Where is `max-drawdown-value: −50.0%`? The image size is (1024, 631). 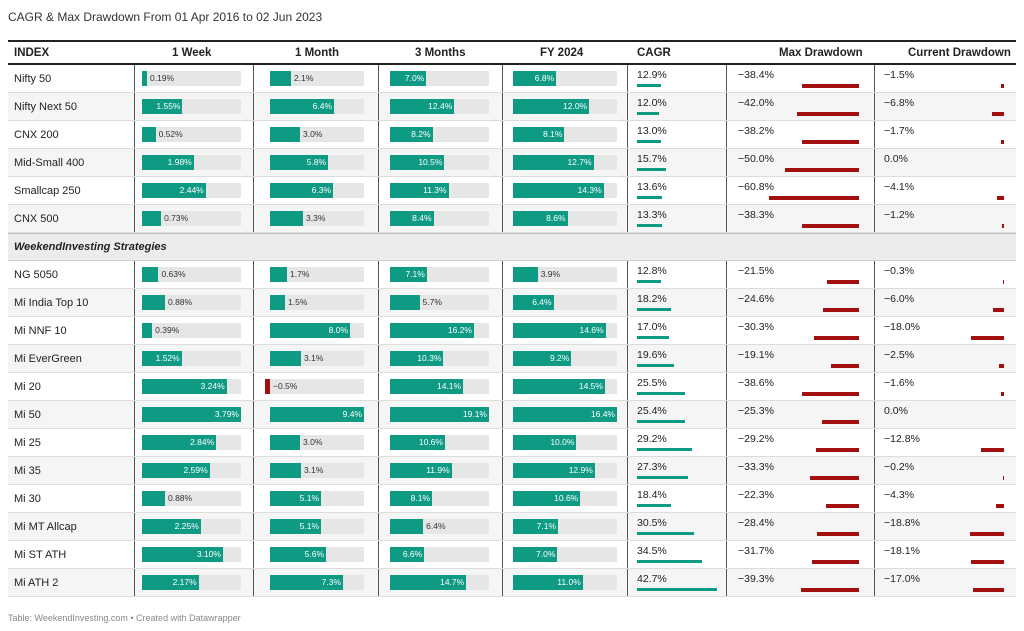
max-drawdown-value: −50.0% is located at coordinates (756, 159).